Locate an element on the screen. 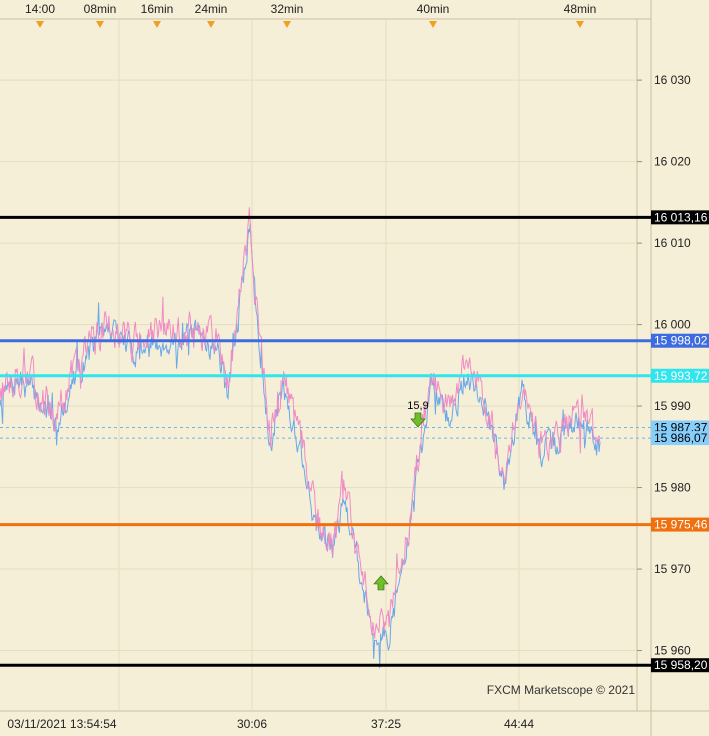 This screenshot has height=736, width=709. y-tick-label: 16 000 is located at coordinates (672, 325).